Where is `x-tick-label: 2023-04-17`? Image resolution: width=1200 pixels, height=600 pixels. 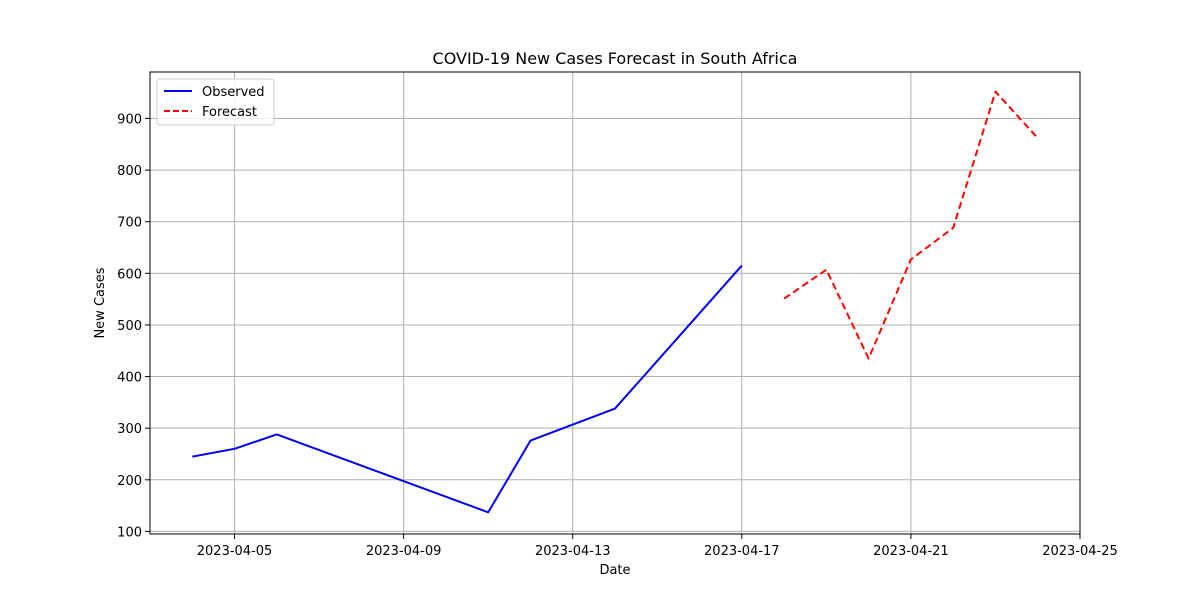 x-tick-label: 2023-04-17 is located at coordinates (742, 551).